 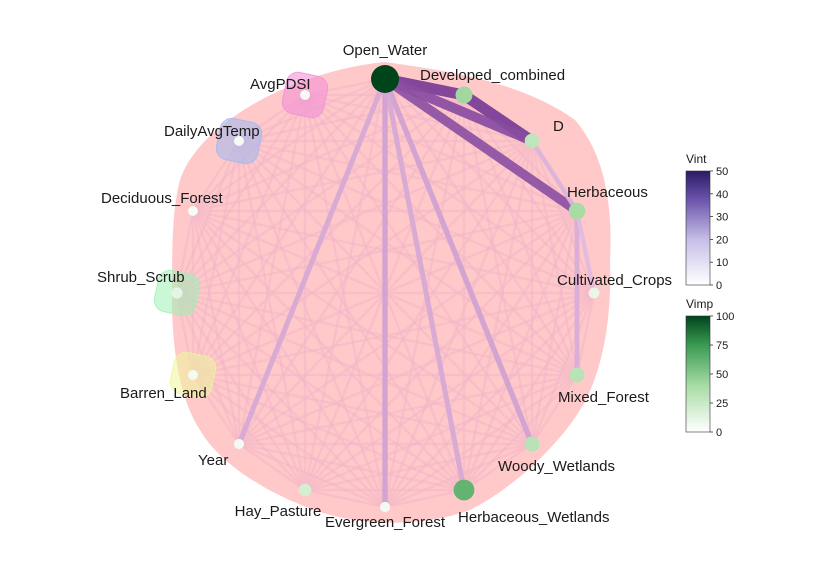 I want to click on node-developed-combined, so click(x=464, y=95).